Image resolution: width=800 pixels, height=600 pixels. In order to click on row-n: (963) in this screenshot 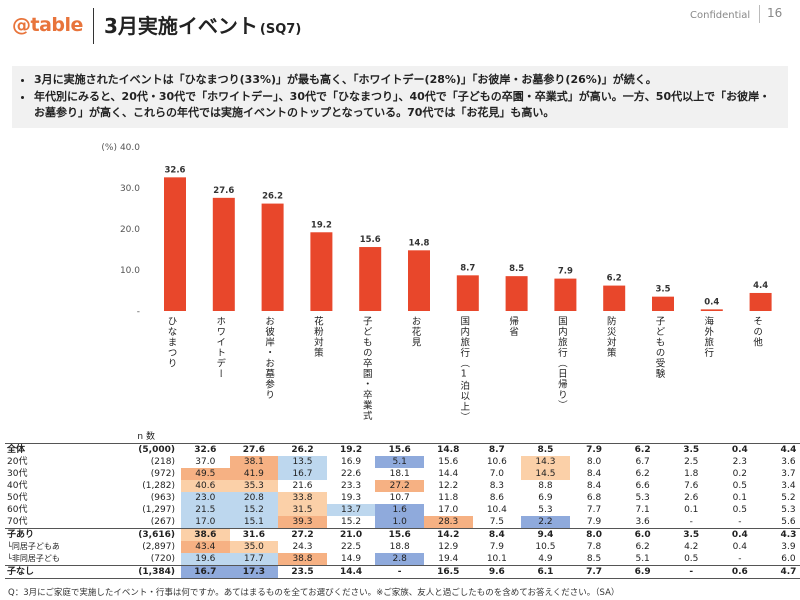, I will do `click(162, 498)`.